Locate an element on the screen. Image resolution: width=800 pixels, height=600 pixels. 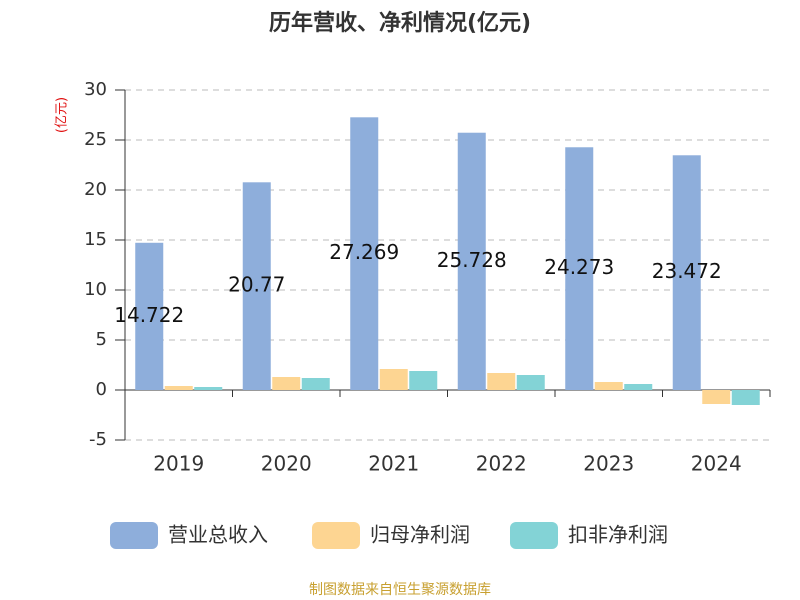
y-tick-label: 15 is located at coordinates (95, 239).